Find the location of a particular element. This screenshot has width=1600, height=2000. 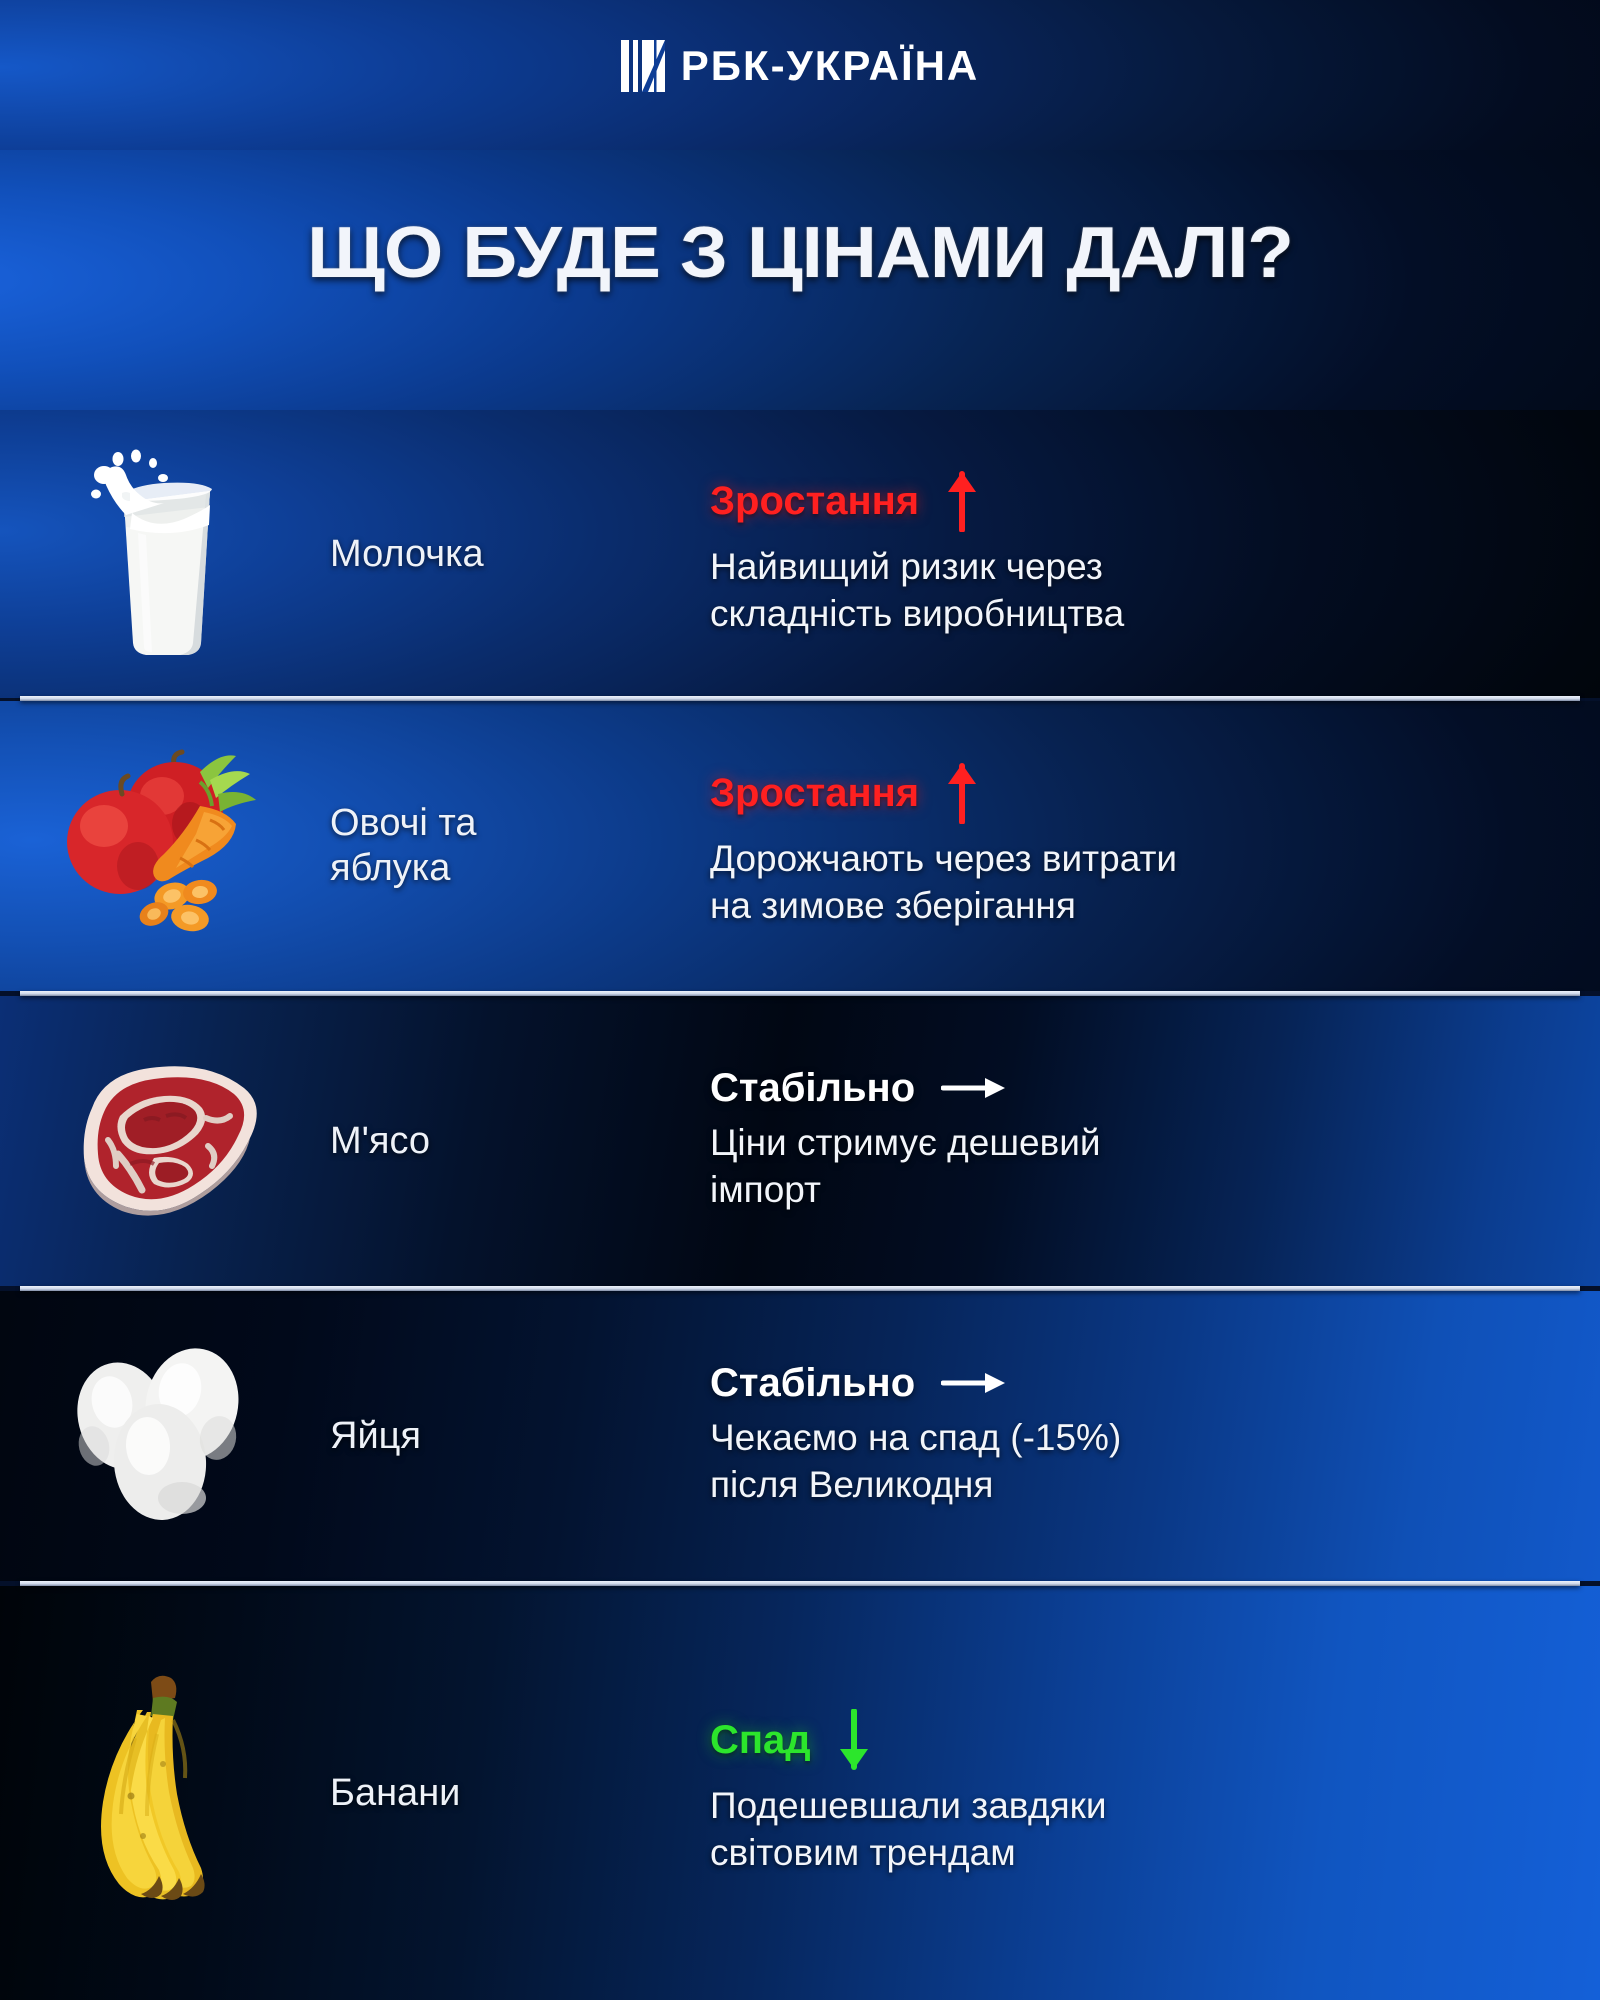

row-label-cell: М'ясо is located at coordinates (520, 1141).